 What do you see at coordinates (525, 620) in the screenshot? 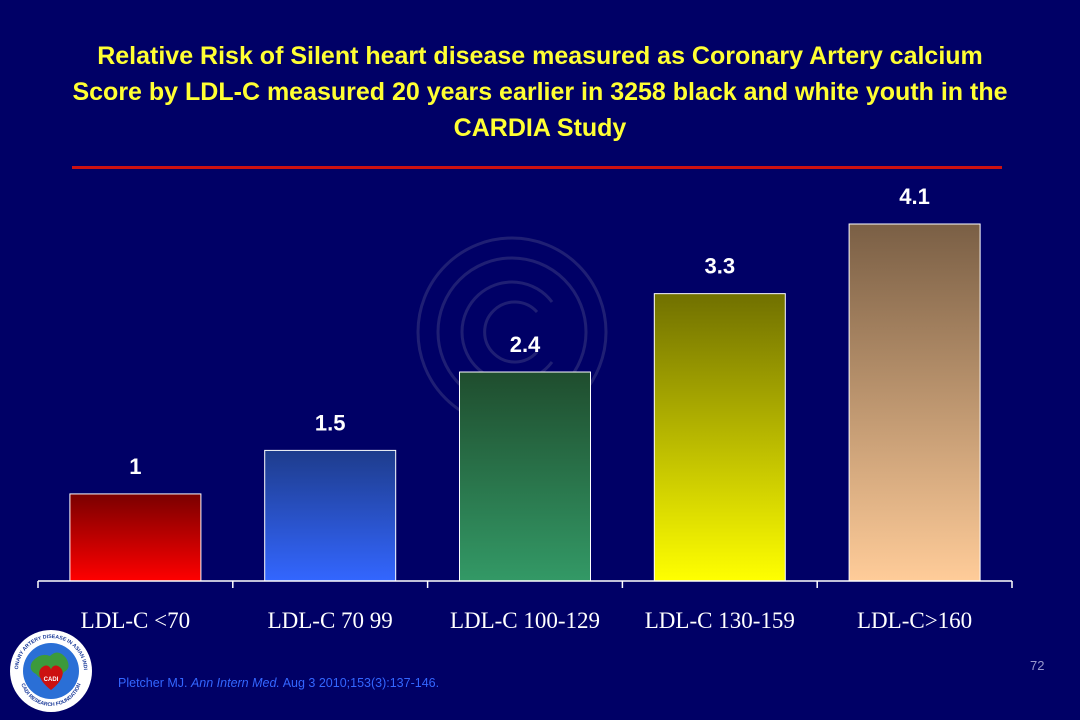
I see `x-tick-label-3: LDL-C 100-129` at bounding box center [525, 620].